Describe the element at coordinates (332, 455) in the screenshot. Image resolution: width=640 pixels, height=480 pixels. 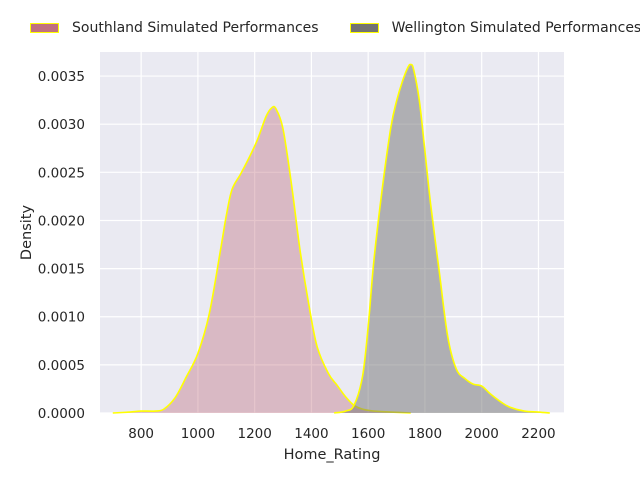
I see `x-axis-title: Home_Rating` at that location.